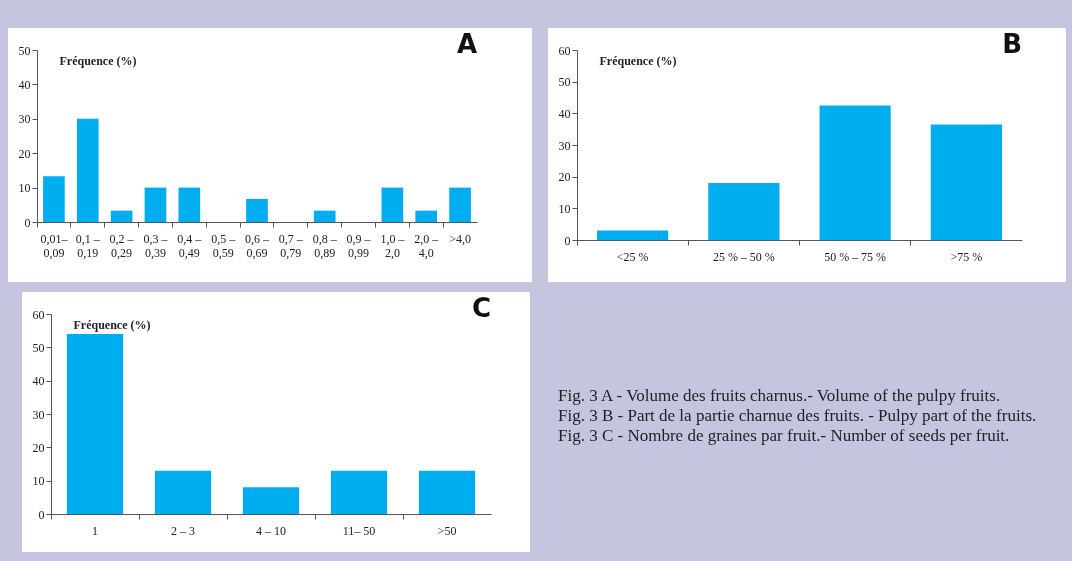 The width and height of the screenshot is (1072, 561). Describe the element at coordinates (291, 245) in the screenshot. I see `x-tick-label: 0,7 – 0,79` at that location.